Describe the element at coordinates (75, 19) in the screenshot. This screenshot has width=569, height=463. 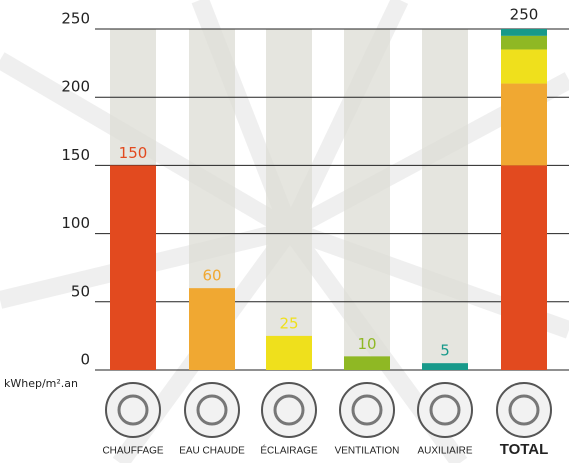
I see `y-tick-label: 250` at that location.